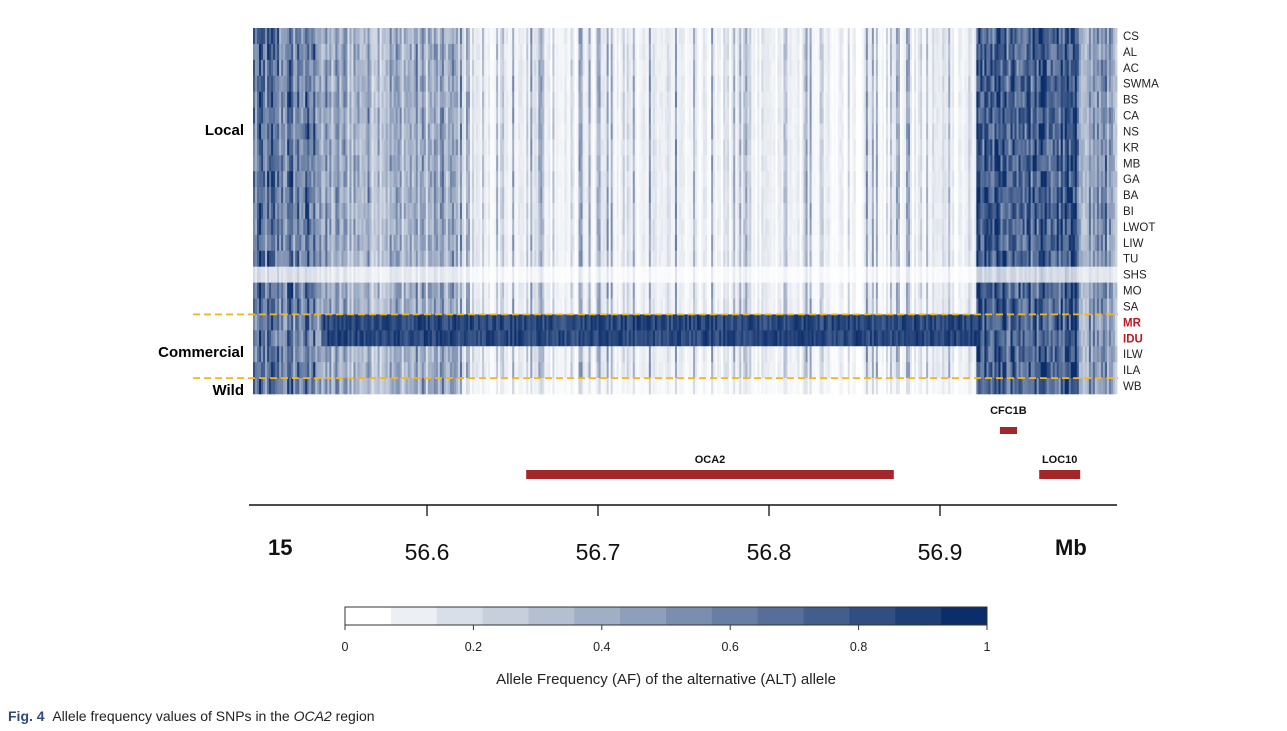 The image size is (1287, 731). Describe the element at coordinates (685, 147) in the screenshot. I see `heatmap-row-kr` at that location.